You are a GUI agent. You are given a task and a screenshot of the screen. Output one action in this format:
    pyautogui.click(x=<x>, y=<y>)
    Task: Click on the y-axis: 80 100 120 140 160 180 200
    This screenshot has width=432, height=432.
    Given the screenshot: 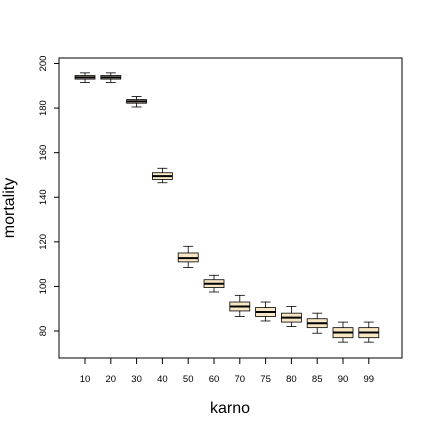 What is the action you would take?
    pyautogui.click(x=48, y=196)
    